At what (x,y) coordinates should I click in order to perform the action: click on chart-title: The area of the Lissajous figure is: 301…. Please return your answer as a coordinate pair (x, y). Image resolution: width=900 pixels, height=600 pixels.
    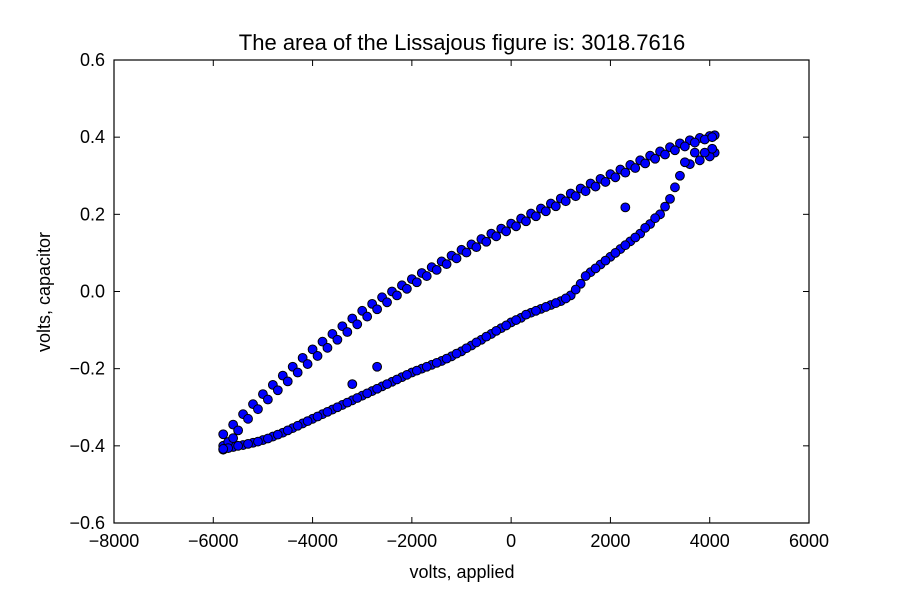
    Looking at the image, I should click on (462, 42).